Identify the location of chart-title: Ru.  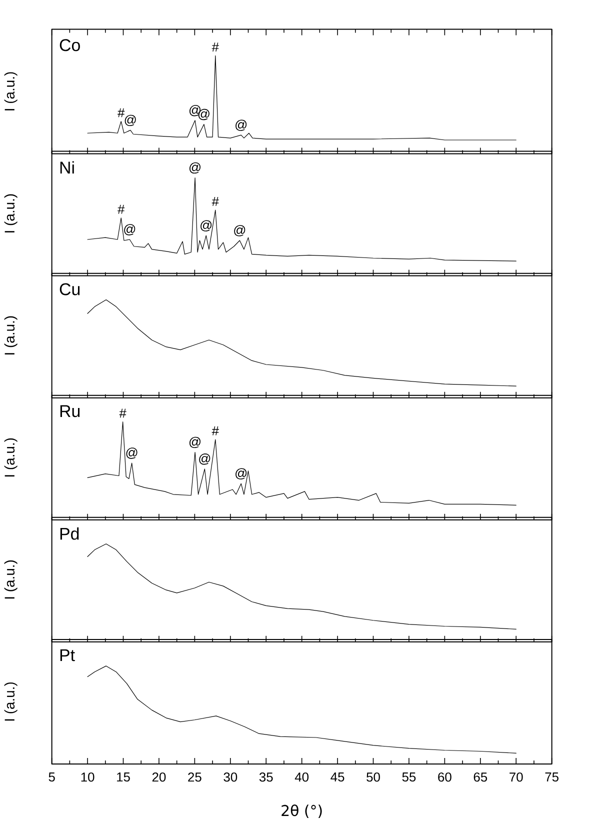
(70, 411).